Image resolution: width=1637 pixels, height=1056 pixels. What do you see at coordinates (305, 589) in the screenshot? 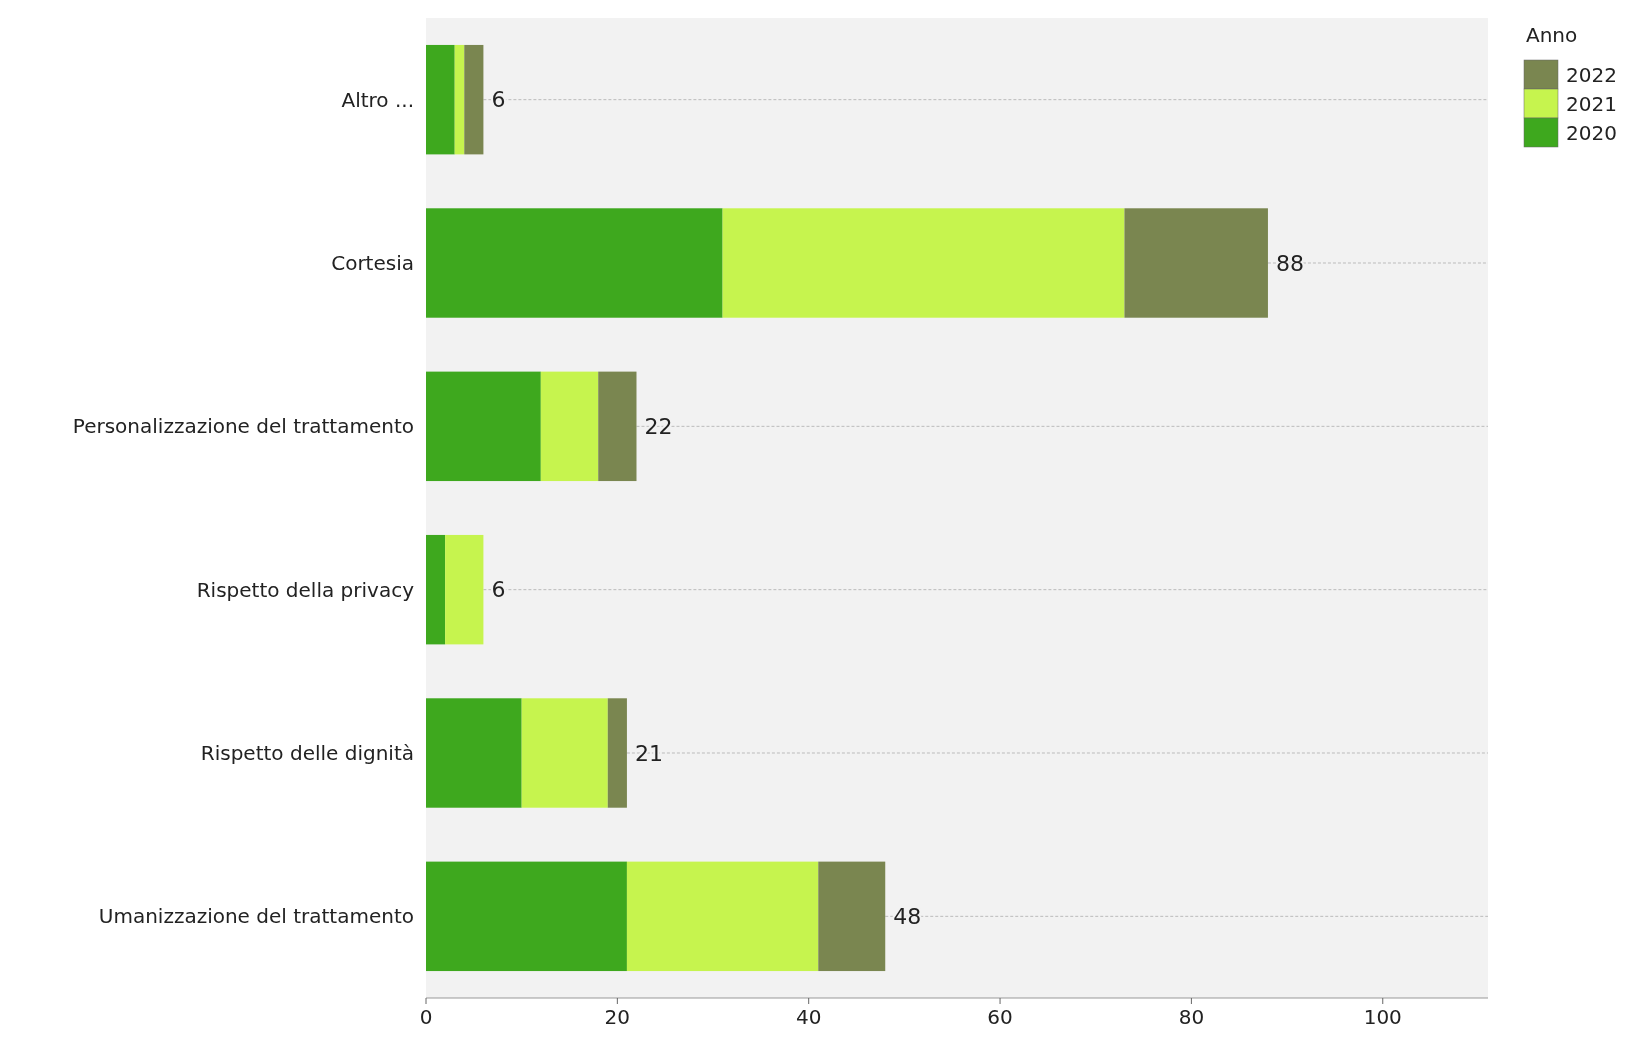
I see `y-tick-label: Rispetto della privacy` at bounding box center [305, 589].